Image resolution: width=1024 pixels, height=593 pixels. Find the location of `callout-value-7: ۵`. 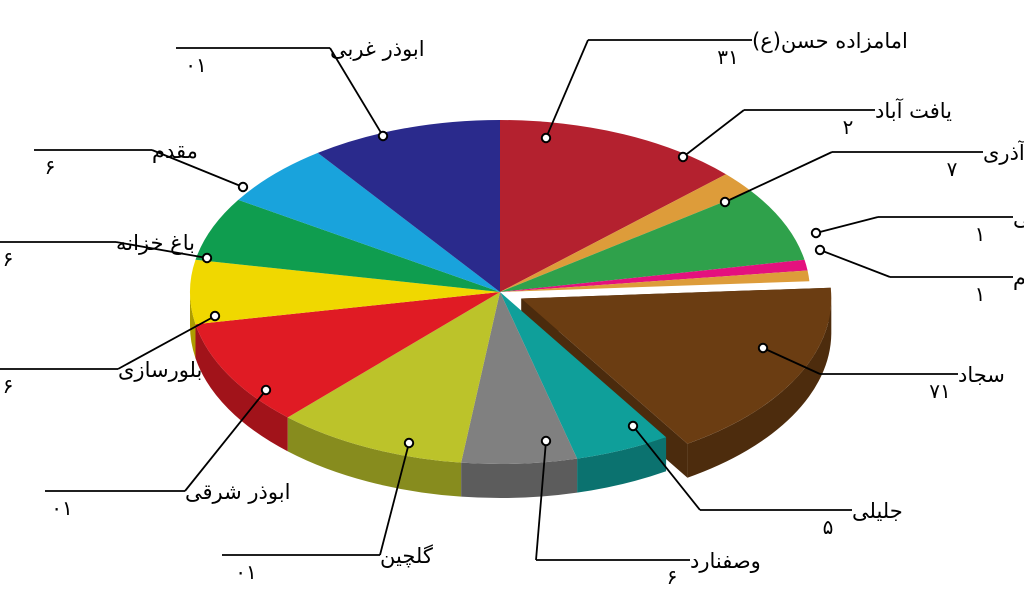

callout-value-7: ۵ is located at coordinates (828, 527).